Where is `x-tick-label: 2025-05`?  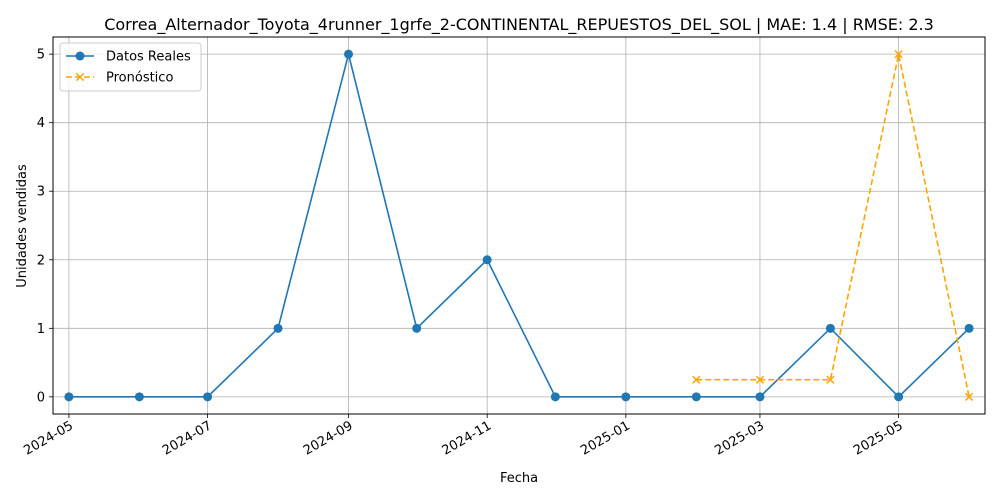
x-tick-label: 2025-05 is located at coordinates (878, 438).